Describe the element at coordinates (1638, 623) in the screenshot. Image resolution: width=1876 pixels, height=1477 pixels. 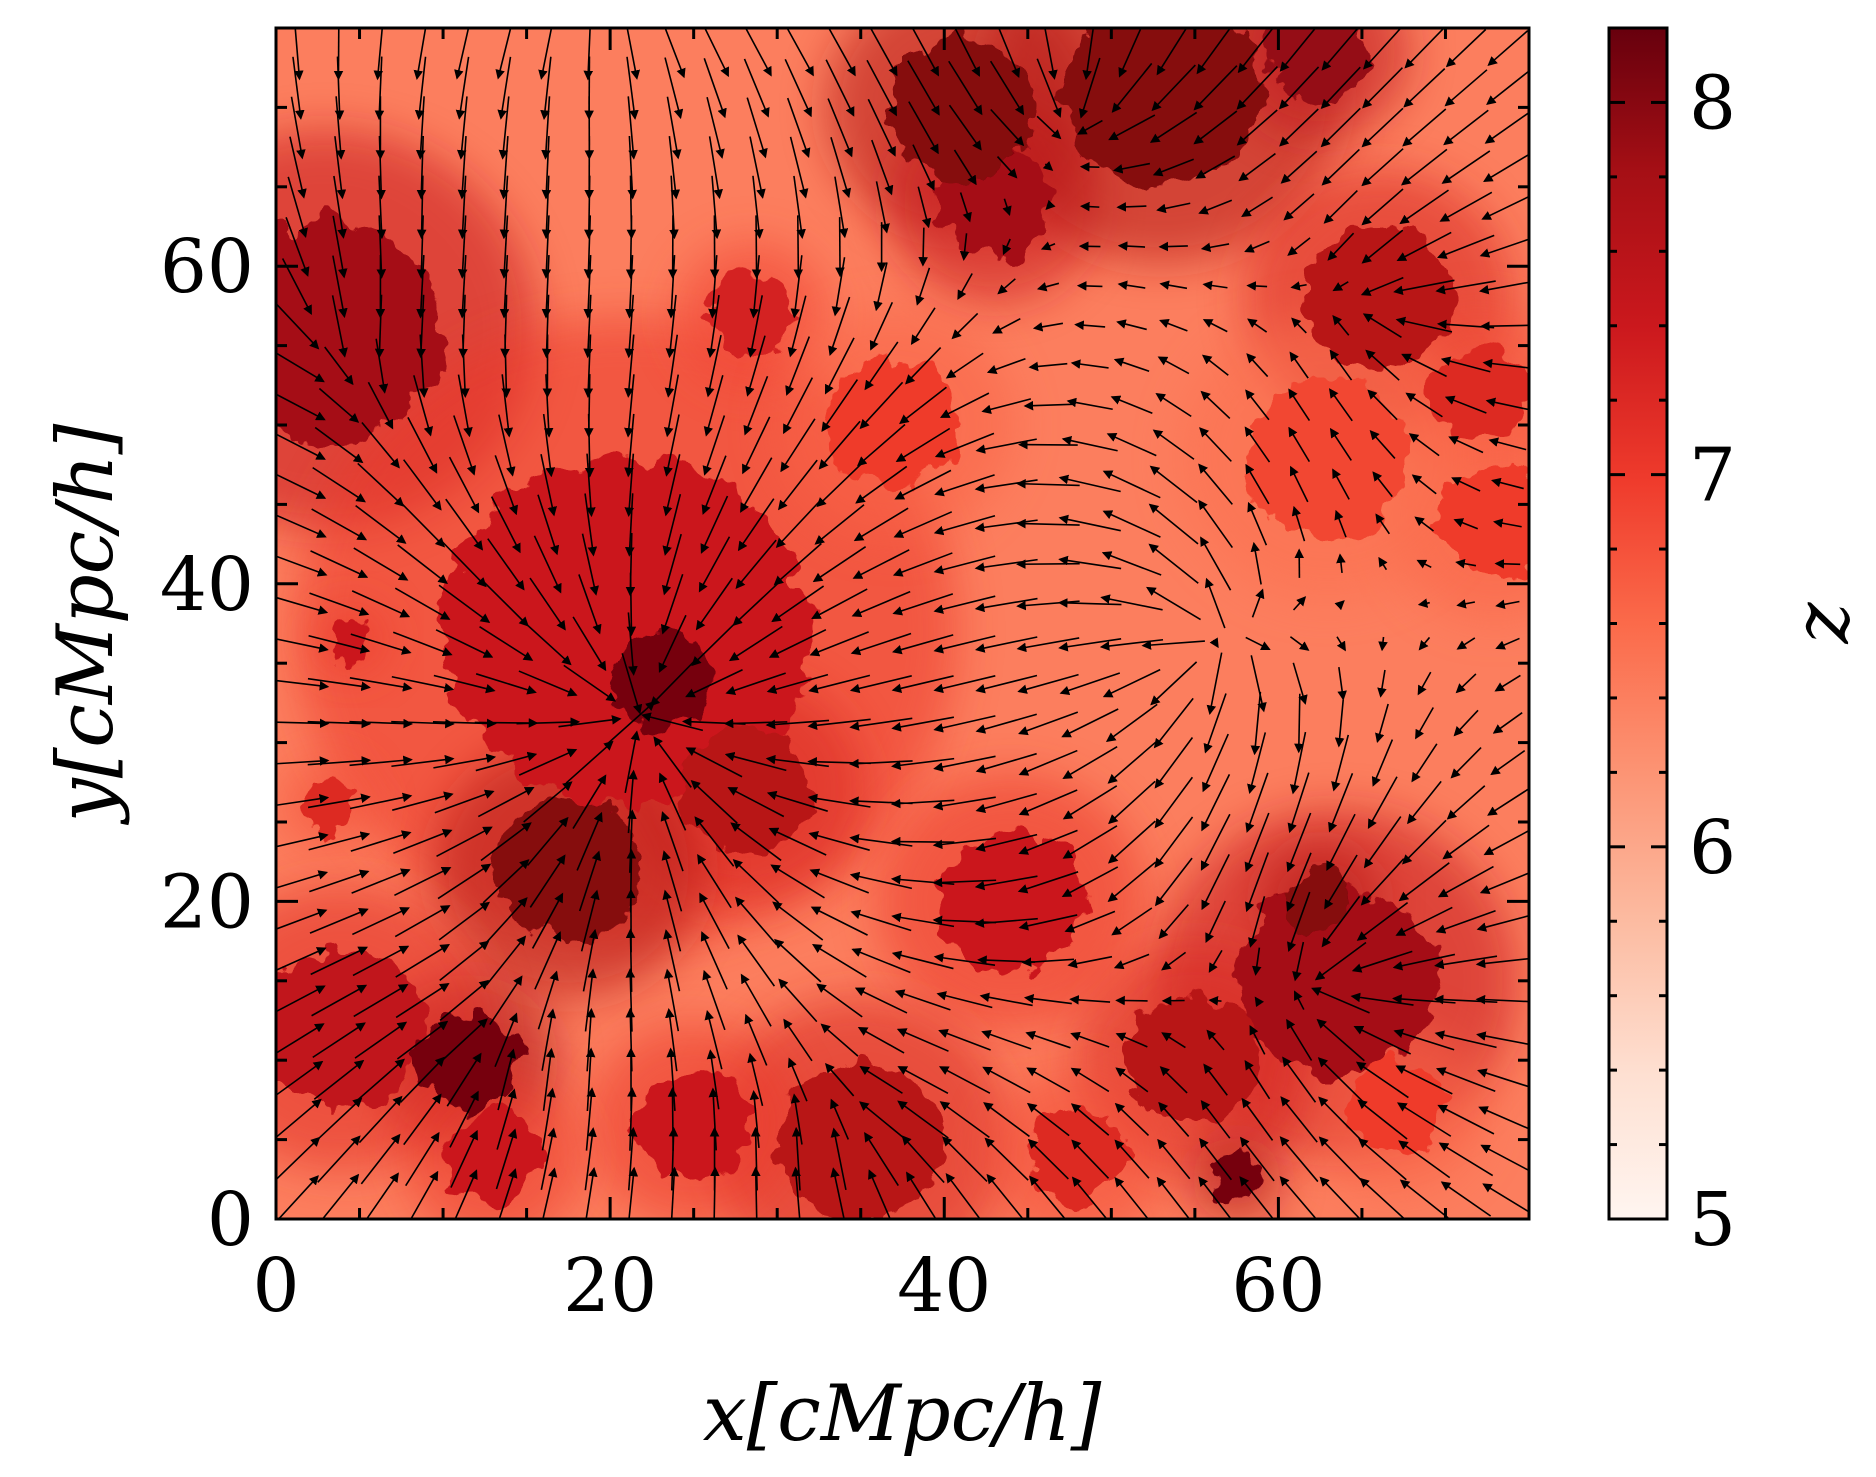
I see `colorbar-gradient` at that location.